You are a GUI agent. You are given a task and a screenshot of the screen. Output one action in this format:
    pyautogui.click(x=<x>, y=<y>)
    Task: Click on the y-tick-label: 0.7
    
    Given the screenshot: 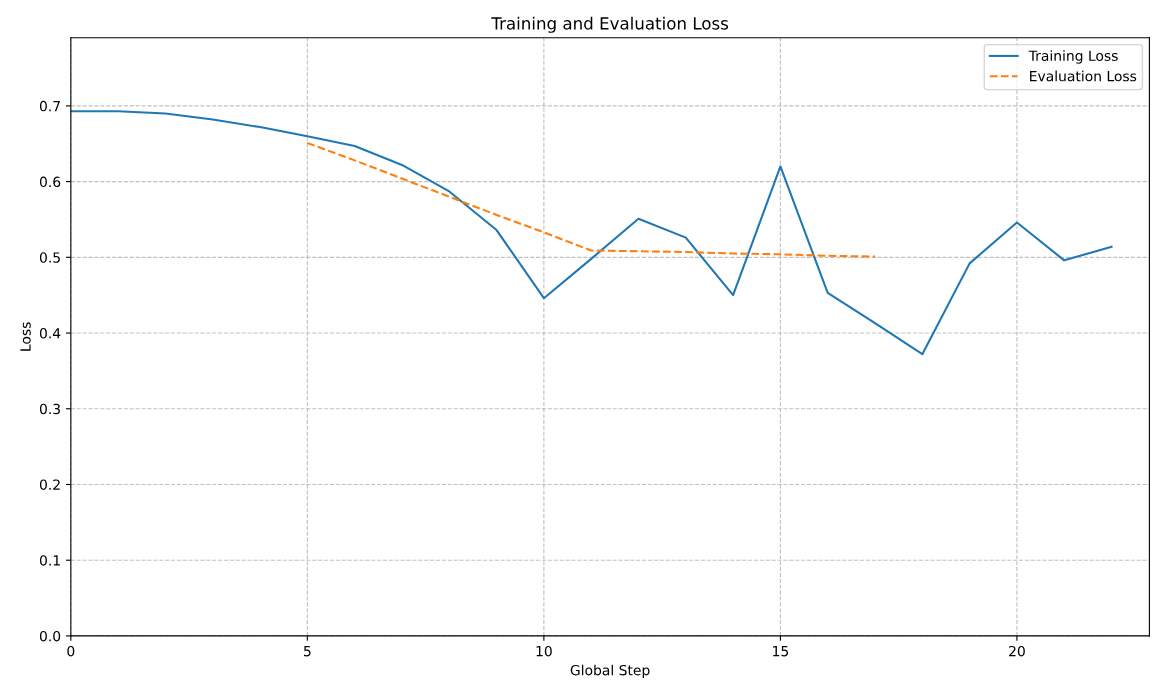 What is the action you would take?
    pyautogui.click(x=49, y=106)
    